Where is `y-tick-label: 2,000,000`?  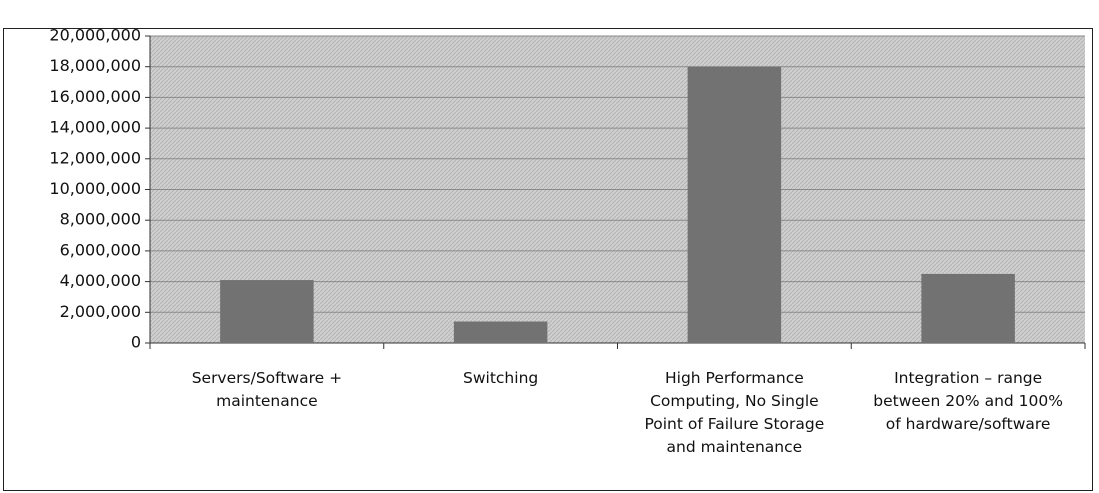
y-tick-label: 2,000,000 is located at coordinates (100, 311).